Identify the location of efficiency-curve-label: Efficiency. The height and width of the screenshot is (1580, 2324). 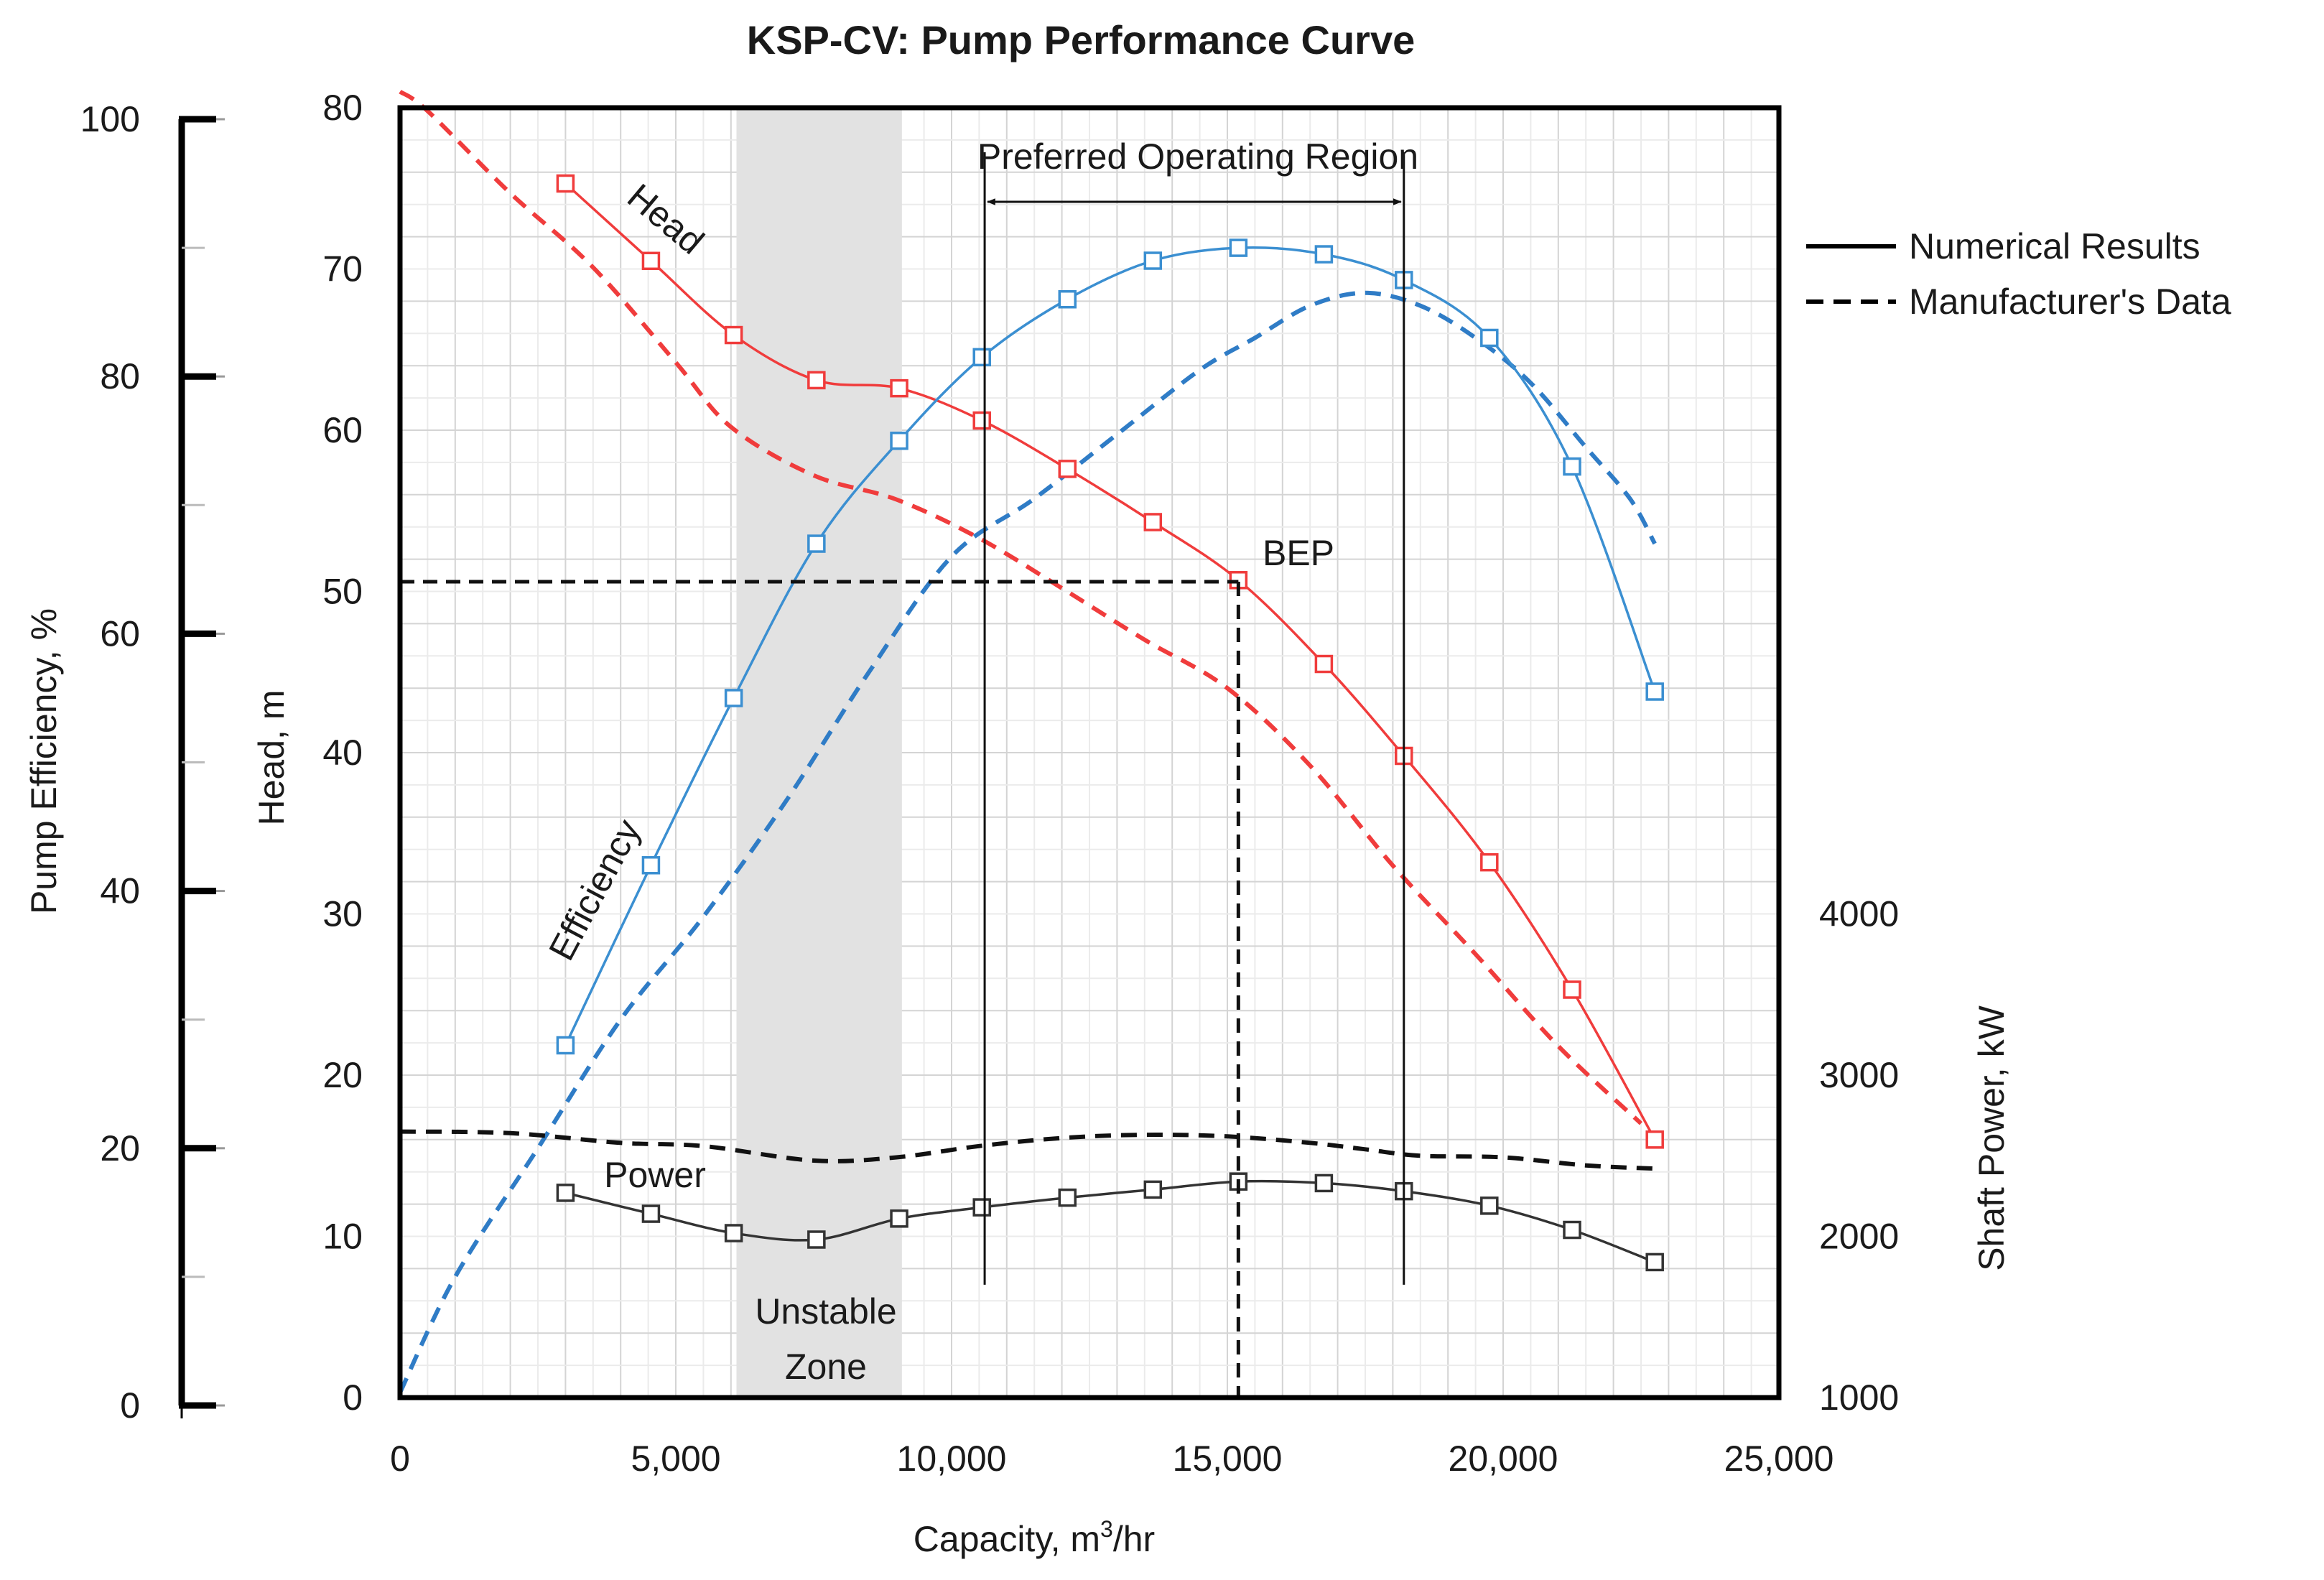
(595, 890).